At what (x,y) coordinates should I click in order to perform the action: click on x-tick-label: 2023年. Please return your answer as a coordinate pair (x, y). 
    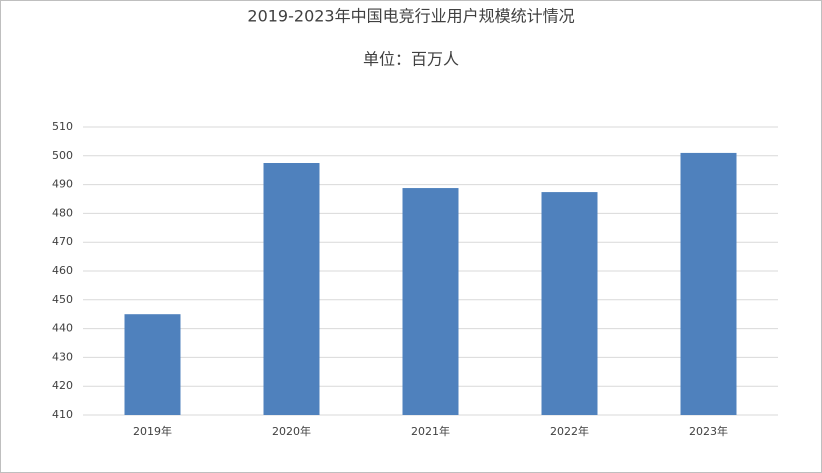
    Looking at the image, I should click on (708, 431).